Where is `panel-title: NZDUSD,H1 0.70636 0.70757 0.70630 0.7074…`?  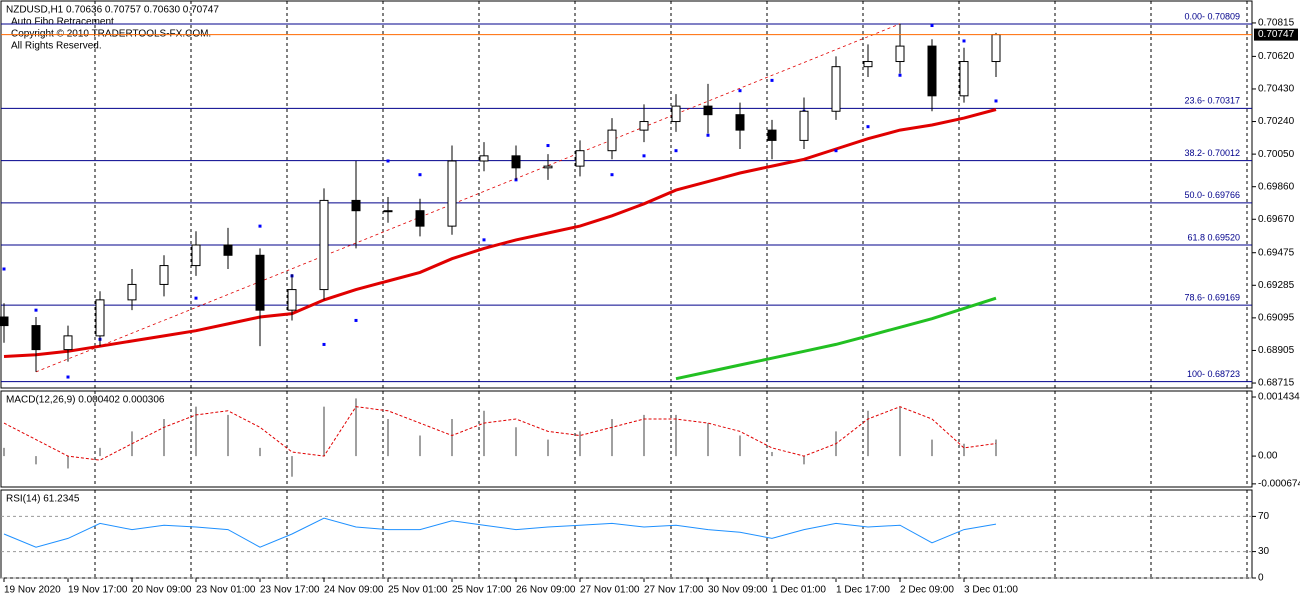 panel-title: NZDUSD,H1 0.70636 0.70757 0.70630 0.7074… is located at coordinates (112, 10).